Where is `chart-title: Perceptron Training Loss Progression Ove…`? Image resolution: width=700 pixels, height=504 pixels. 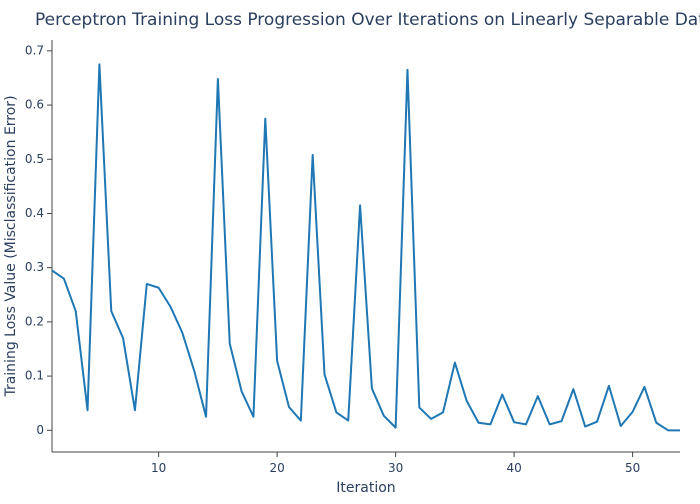
chart-title: Perceptron Training Loss Progression Ove… is located at coordinates (367, 20).